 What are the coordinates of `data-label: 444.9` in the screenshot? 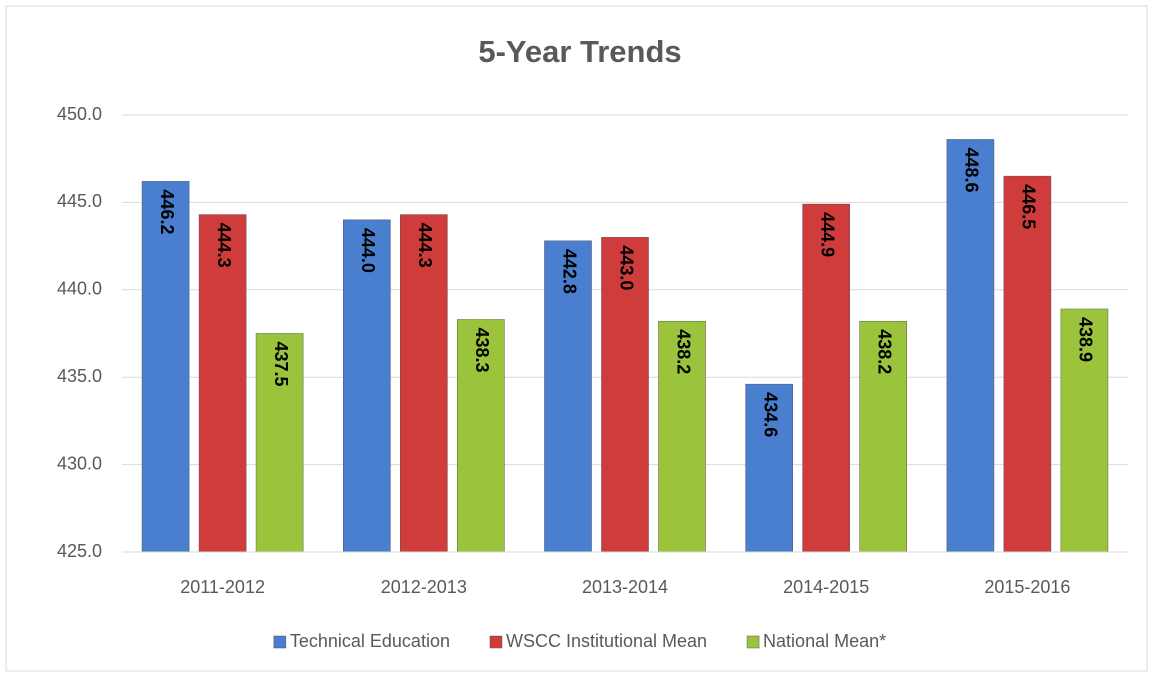 It's located at (827, 234).